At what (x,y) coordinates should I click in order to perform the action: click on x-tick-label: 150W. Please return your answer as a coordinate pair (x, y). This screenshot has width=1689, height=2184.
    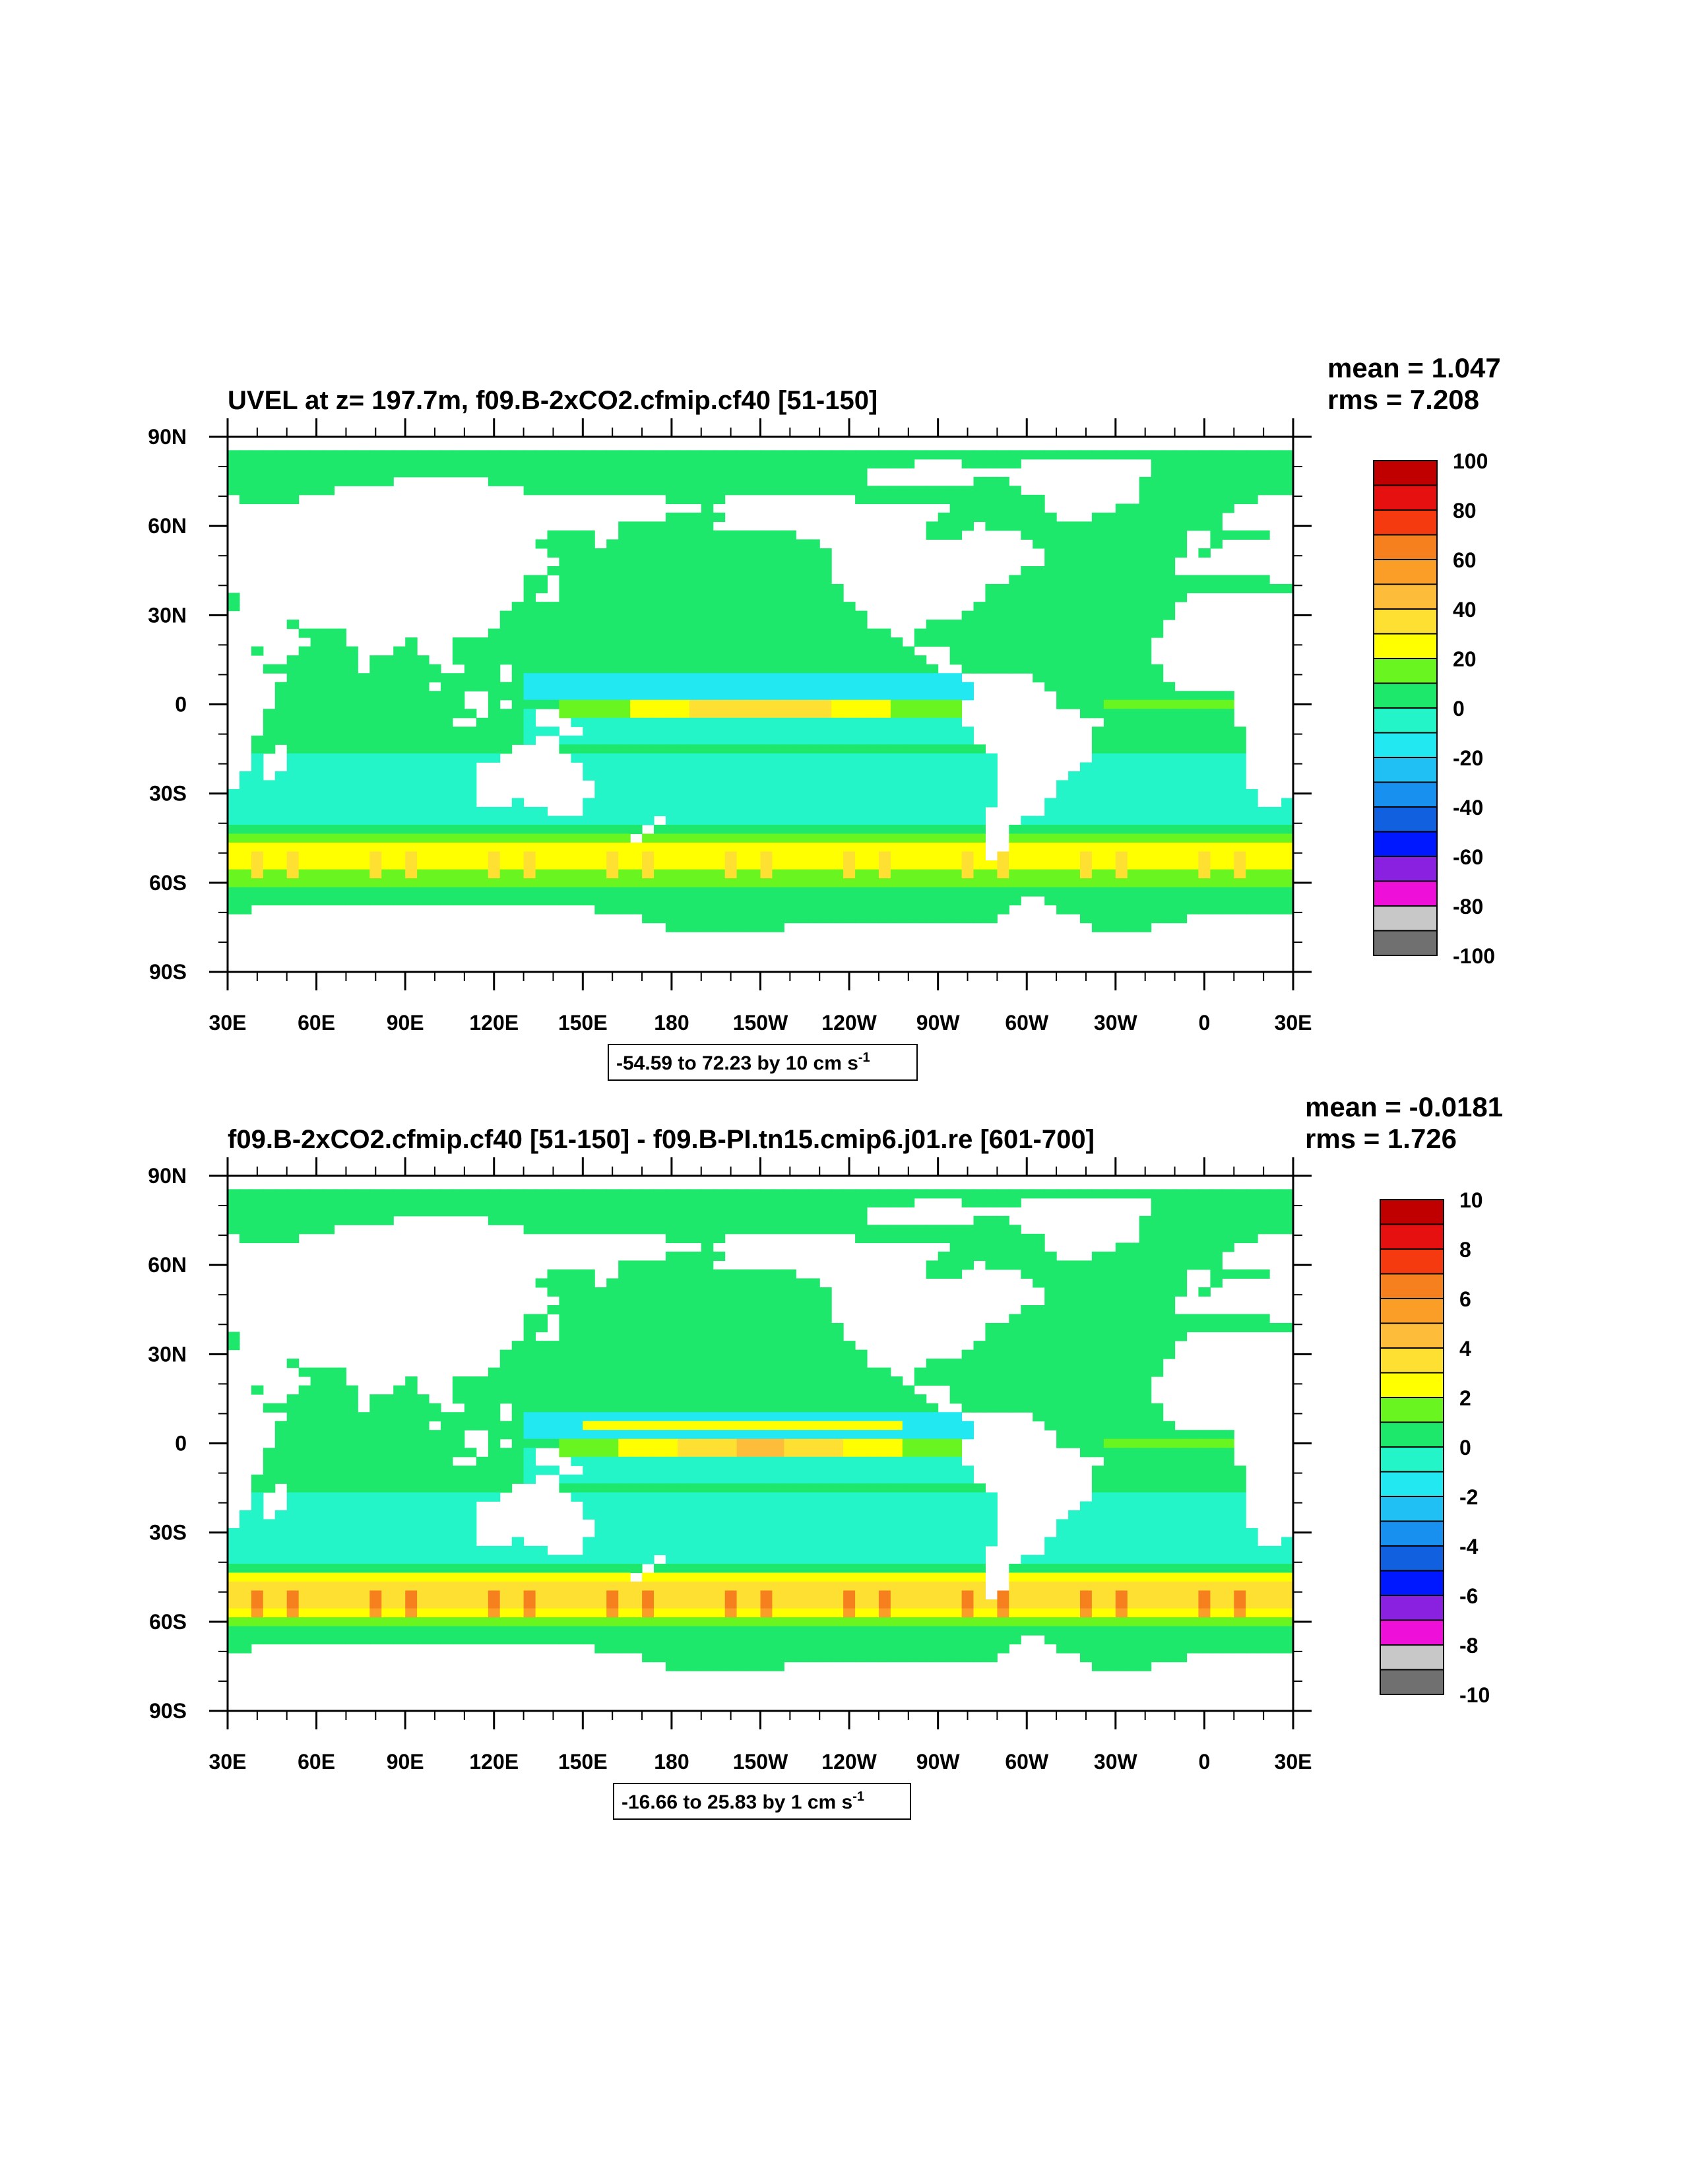
    Looking at the image, I should click on (760, 1023).